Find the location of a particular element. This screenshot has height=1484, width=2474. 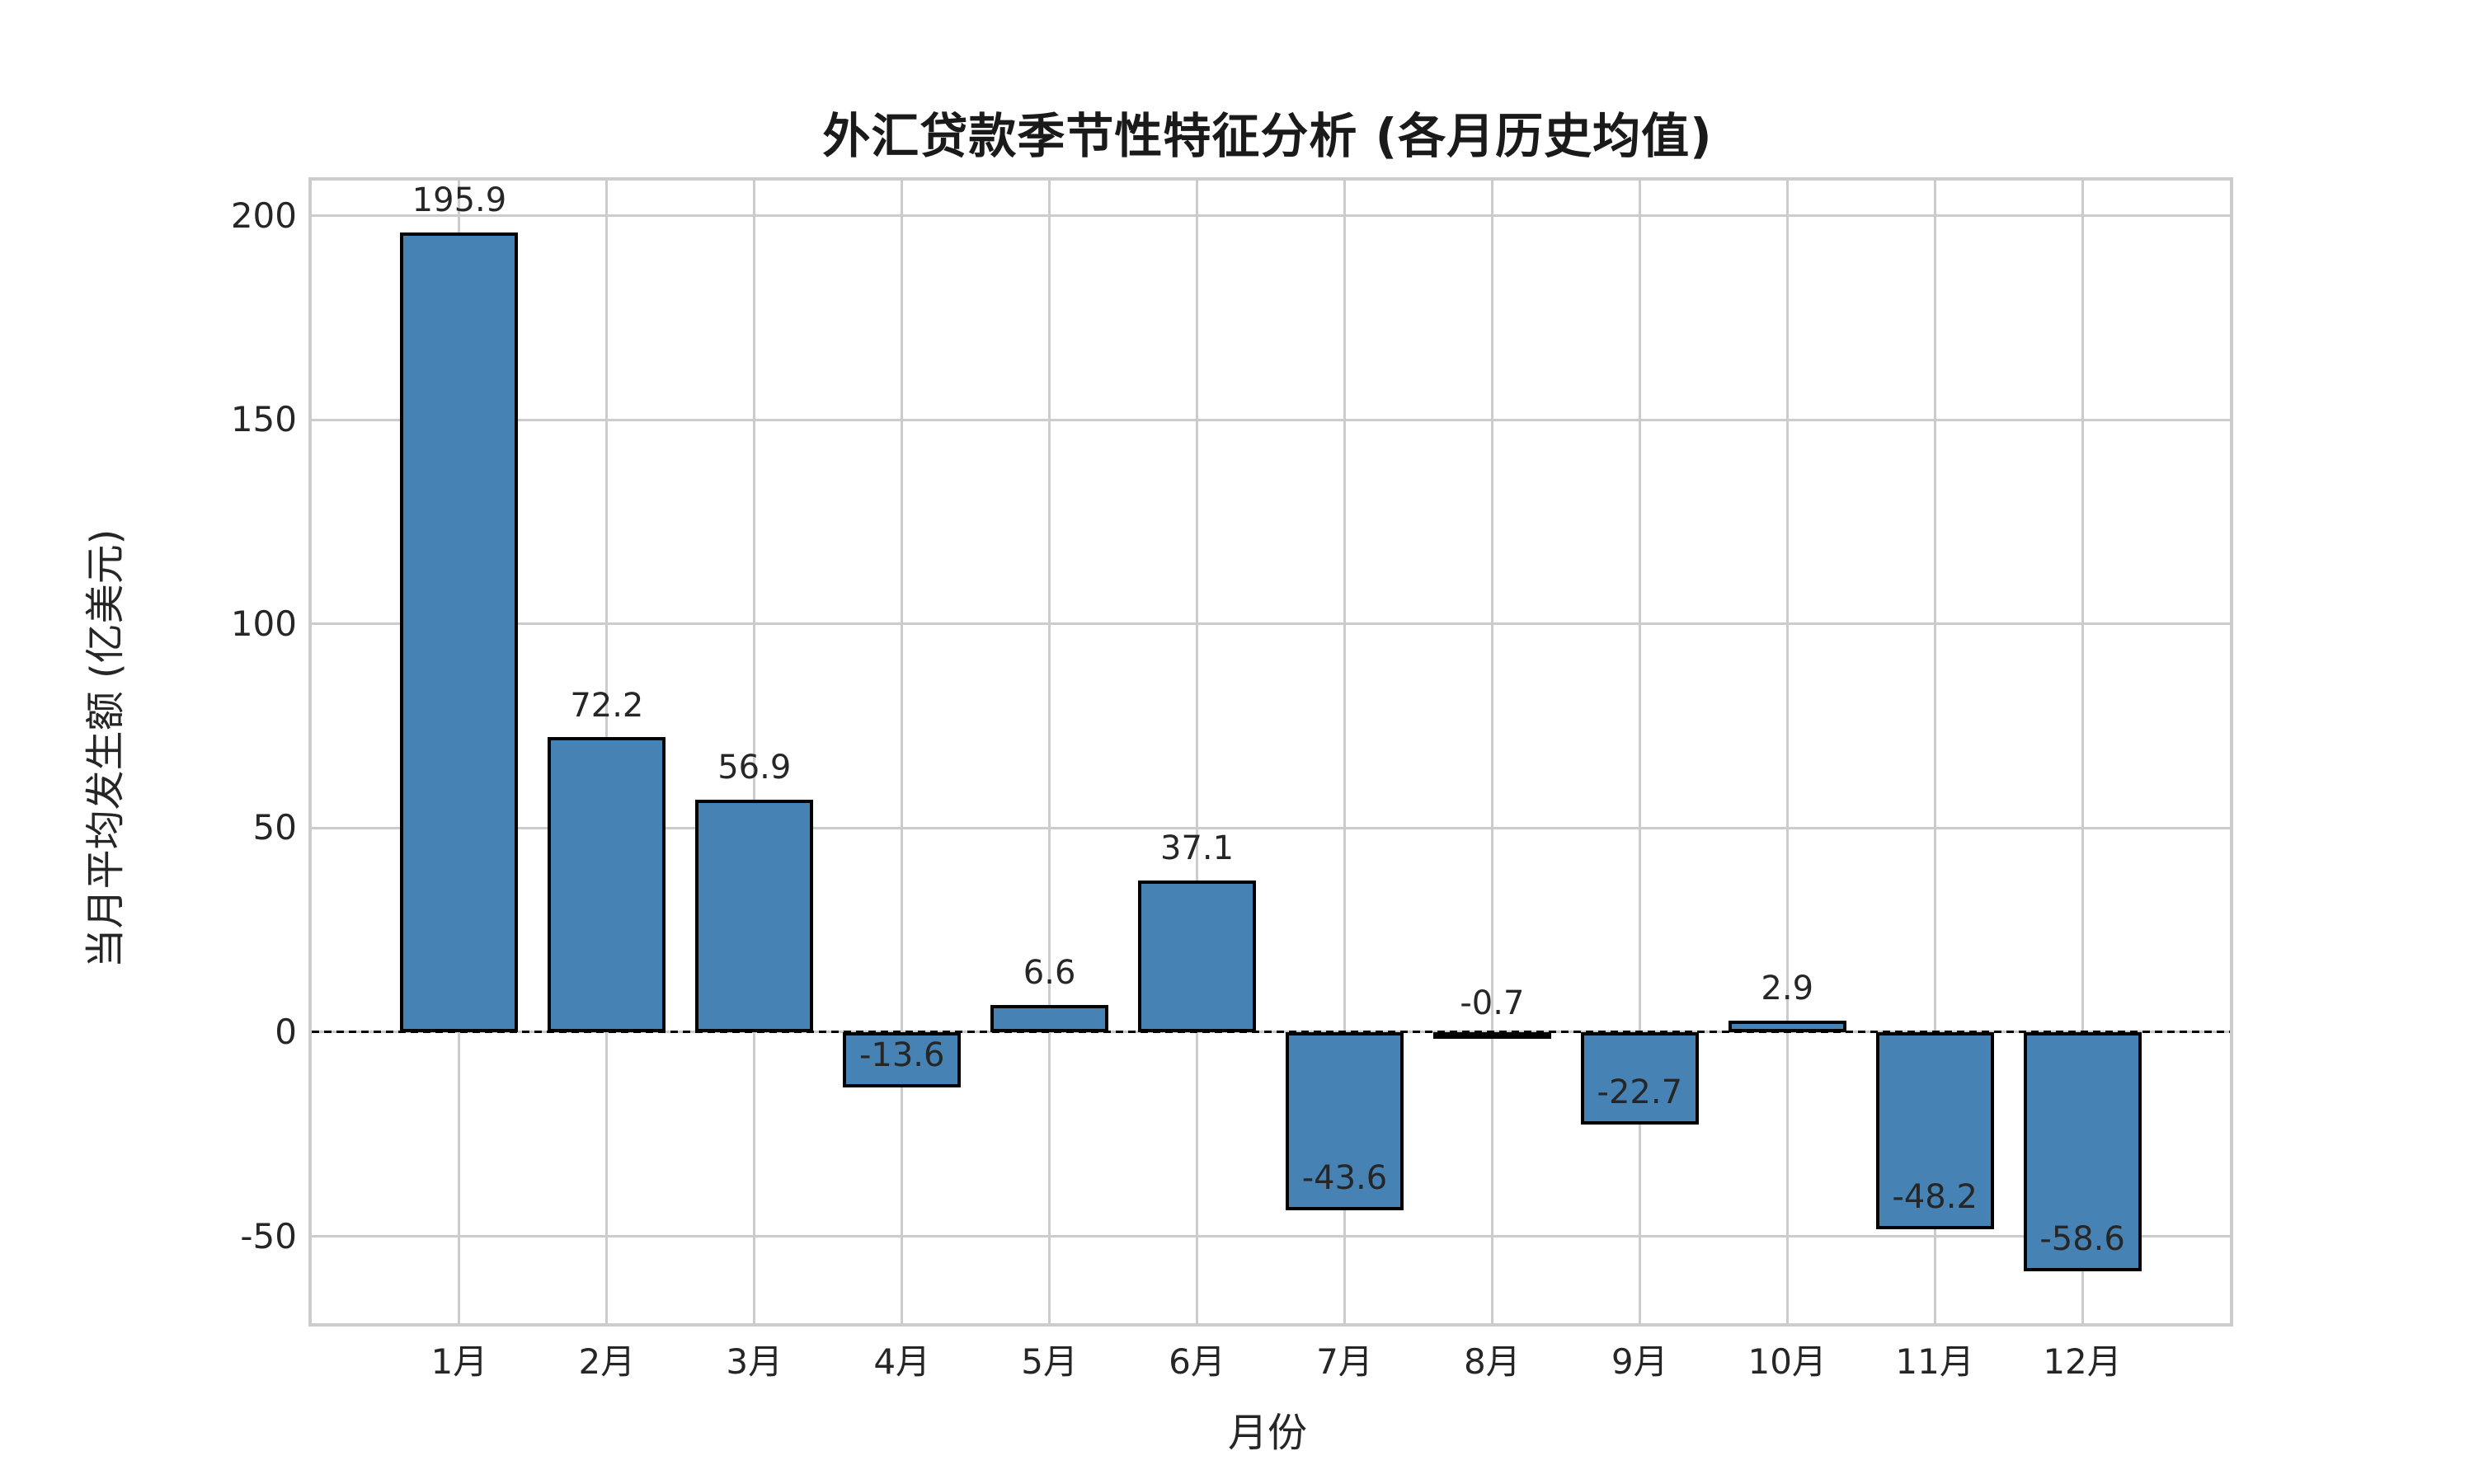

y-tick-label: 200 is located at coordinates (263, 215).